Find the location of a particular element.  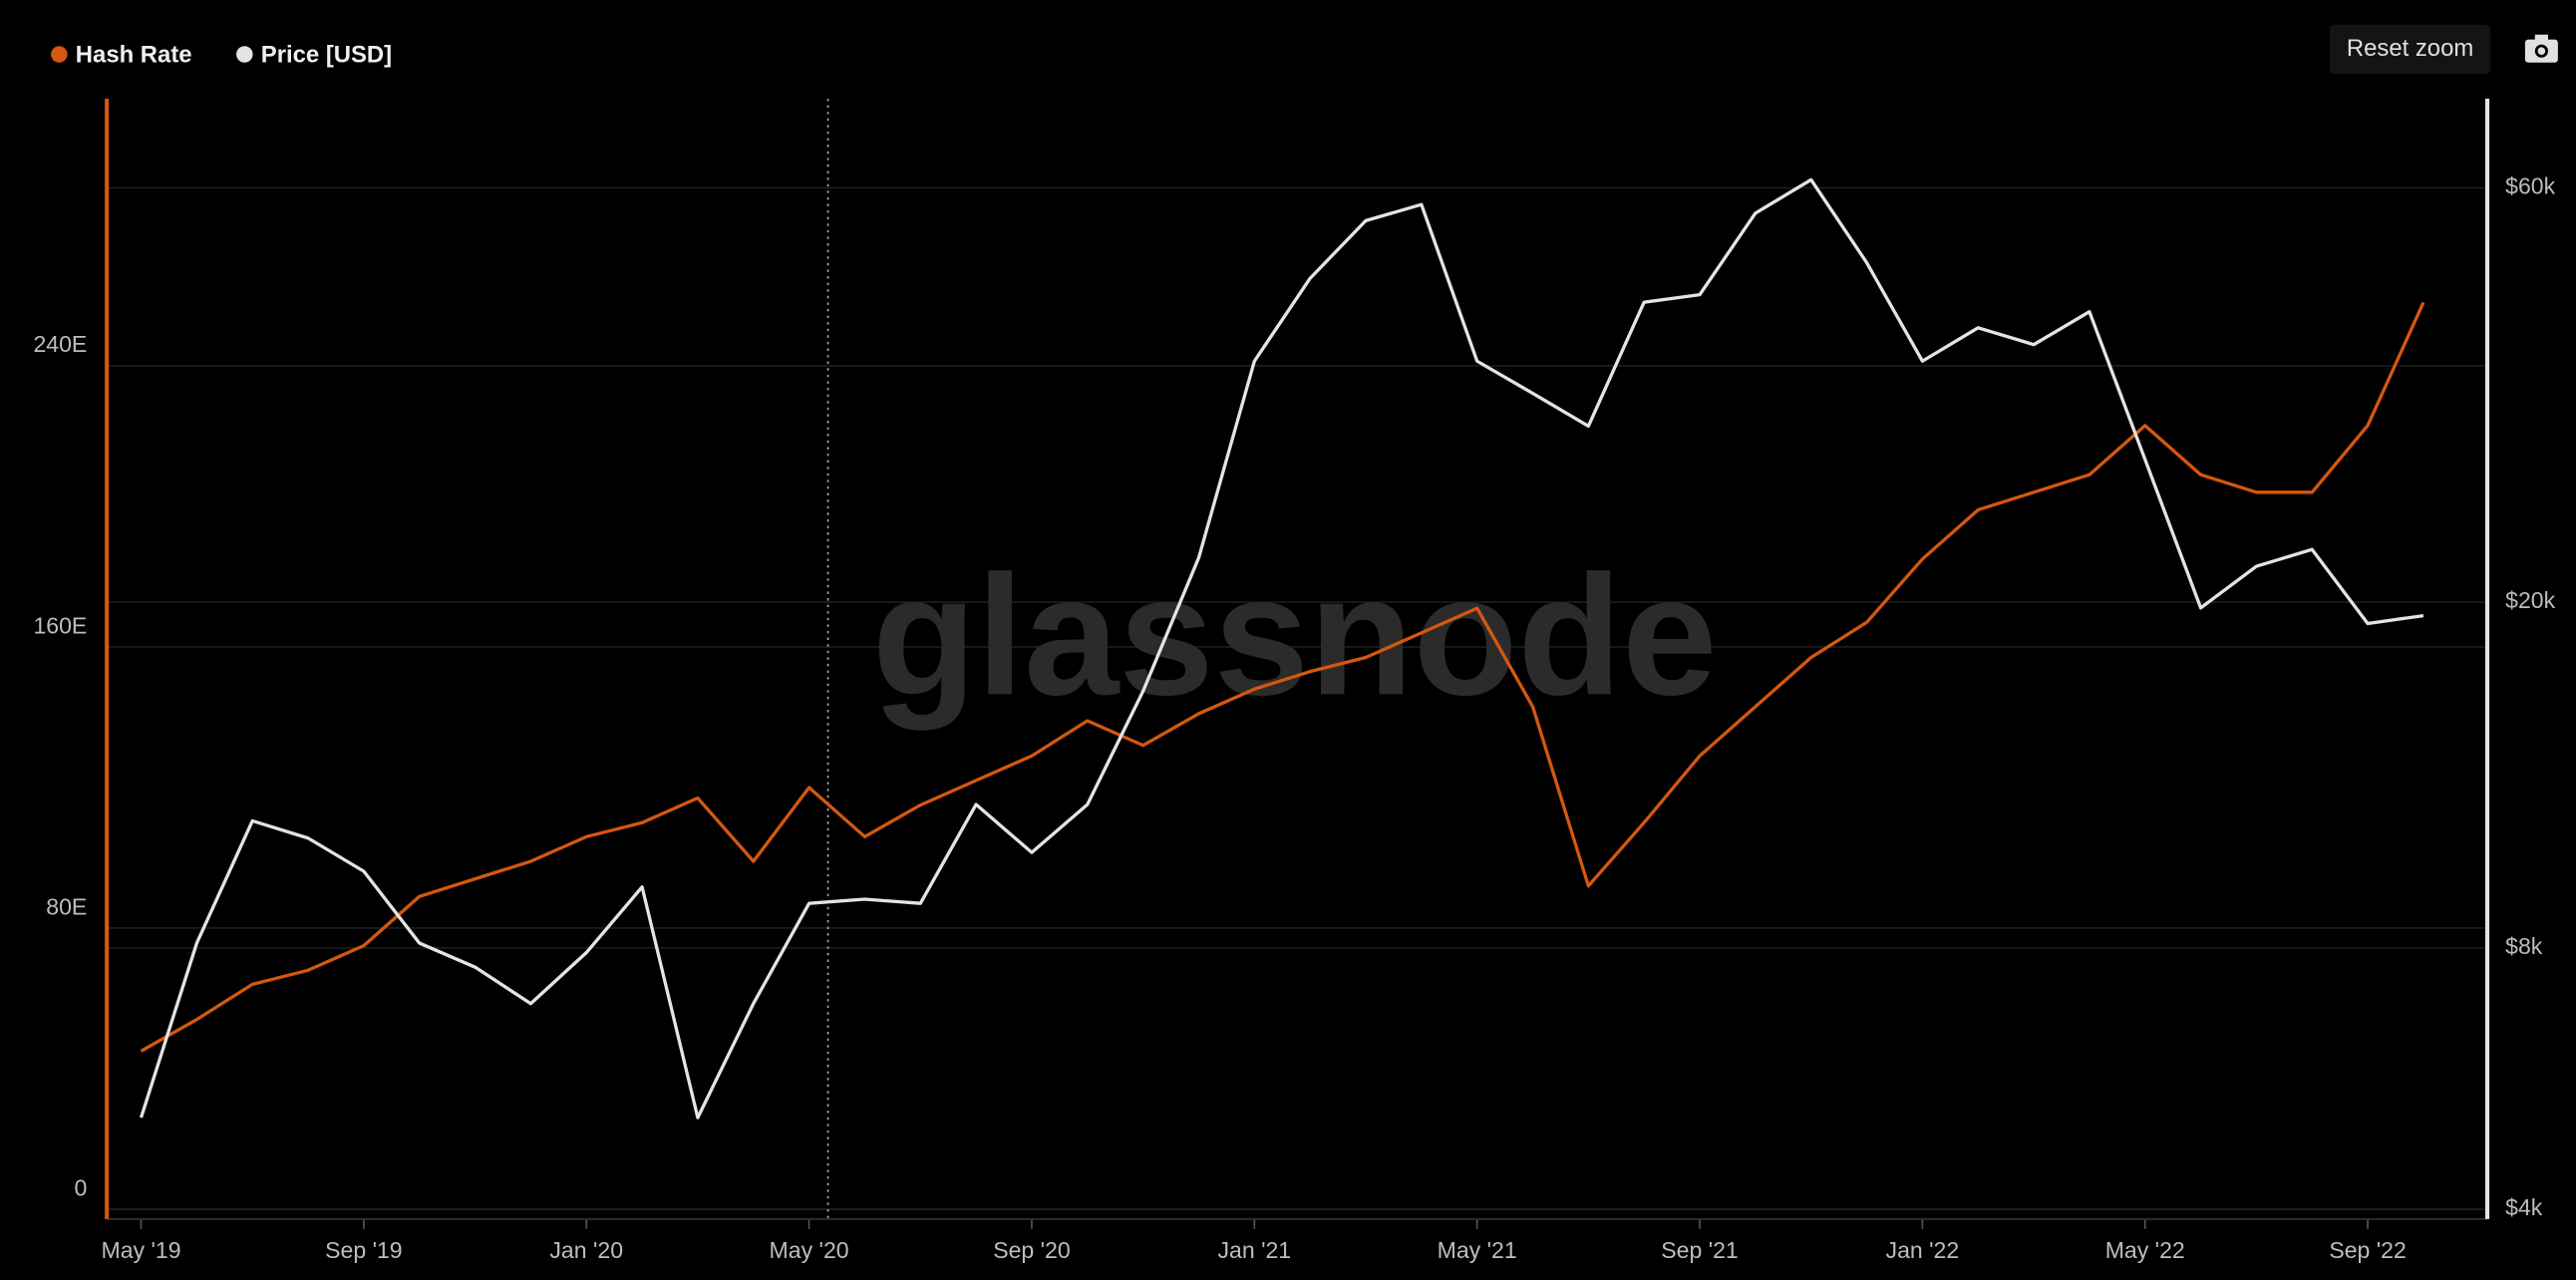

reset-zoom-button is located at coordinates (2410, 49).